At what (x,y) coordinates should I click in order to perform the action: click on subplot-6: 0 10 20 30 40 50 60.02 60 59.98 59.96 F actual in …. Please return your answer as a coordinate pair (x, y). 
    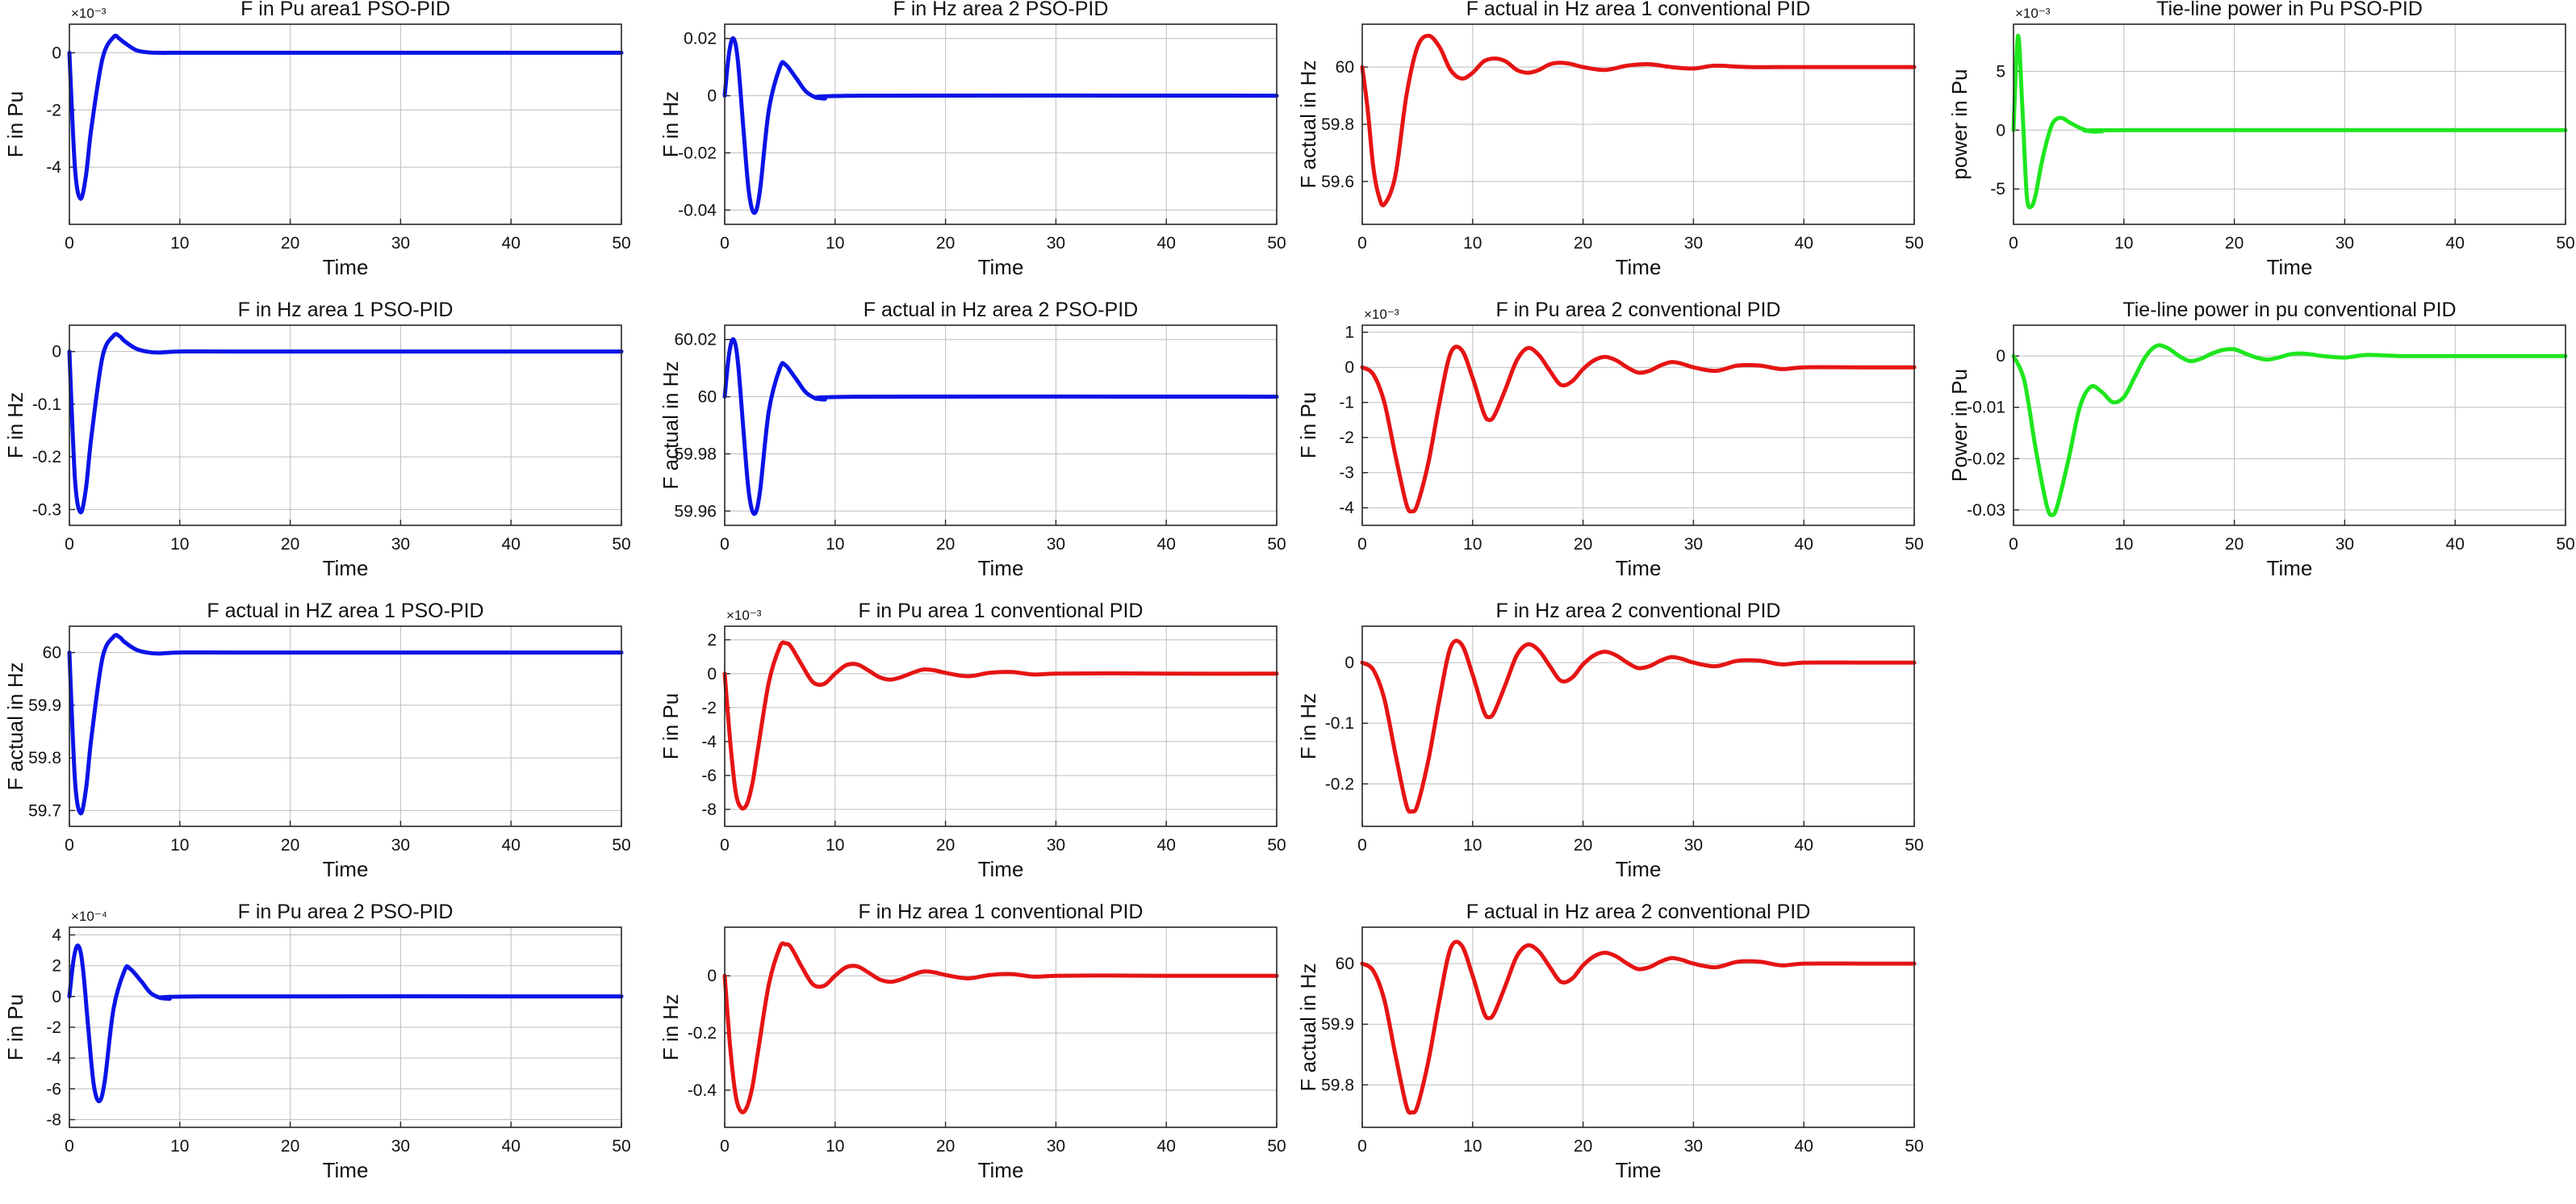
    Looking at the image, I should click on (972, 439).